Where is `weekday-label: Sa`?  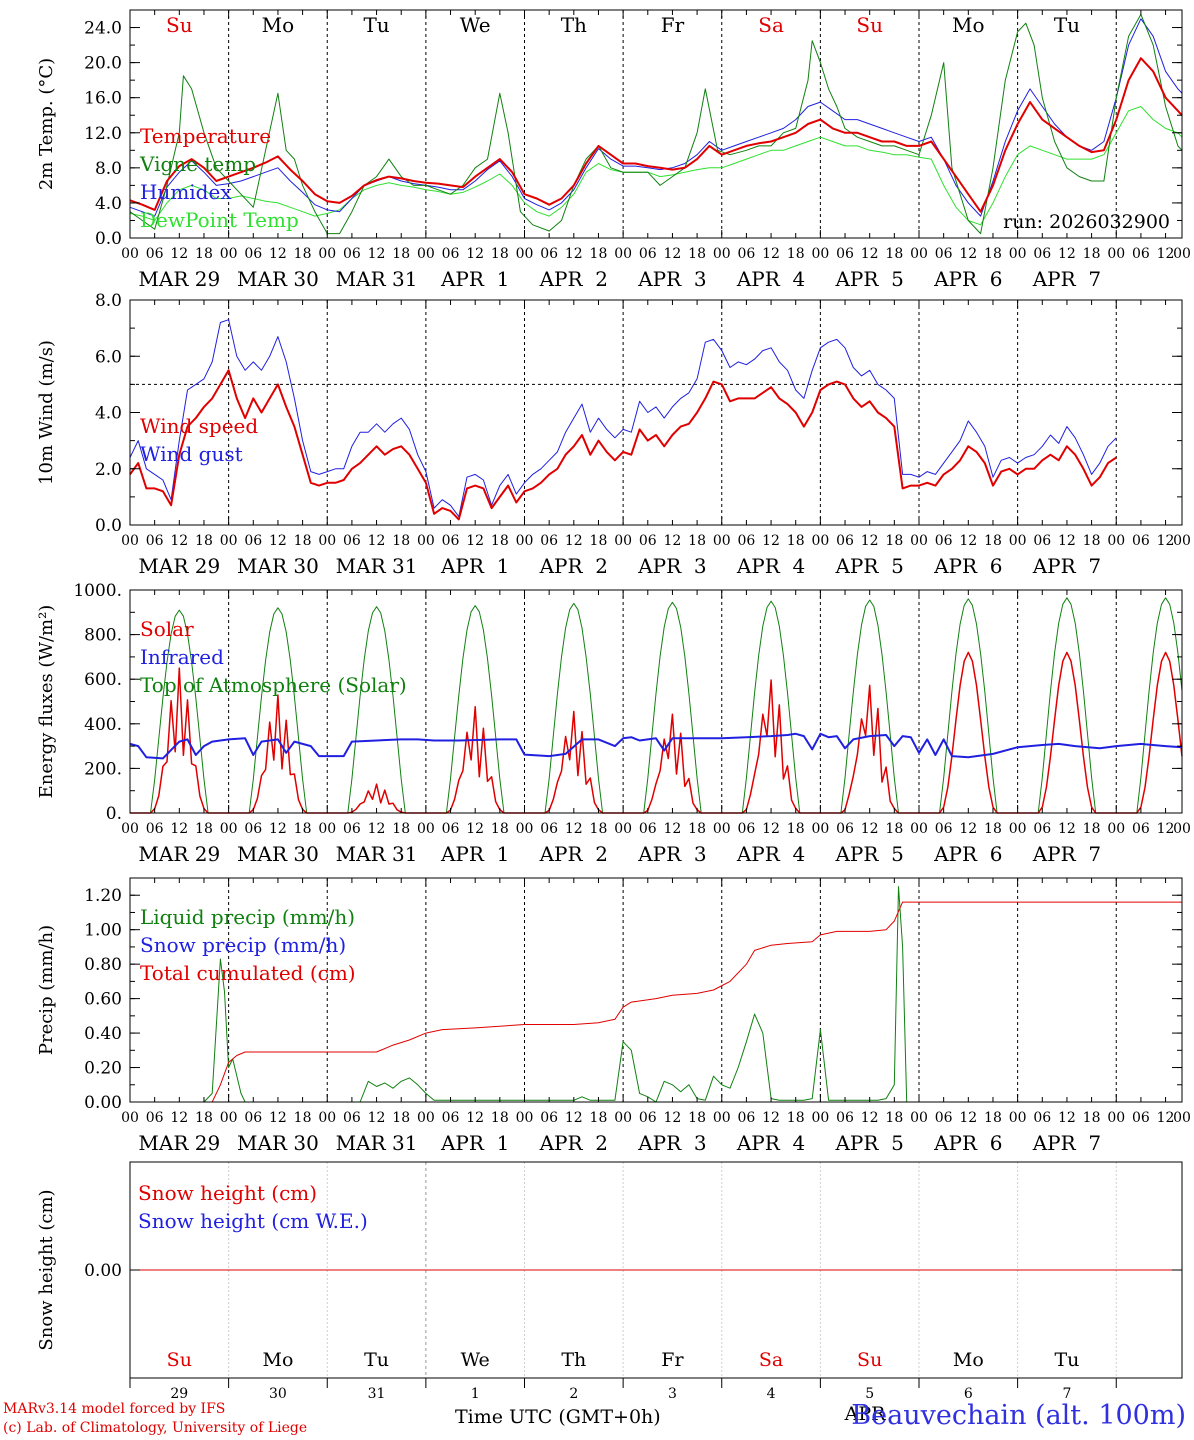
weekday-label: Sa is located at coordinates (771, 1360).